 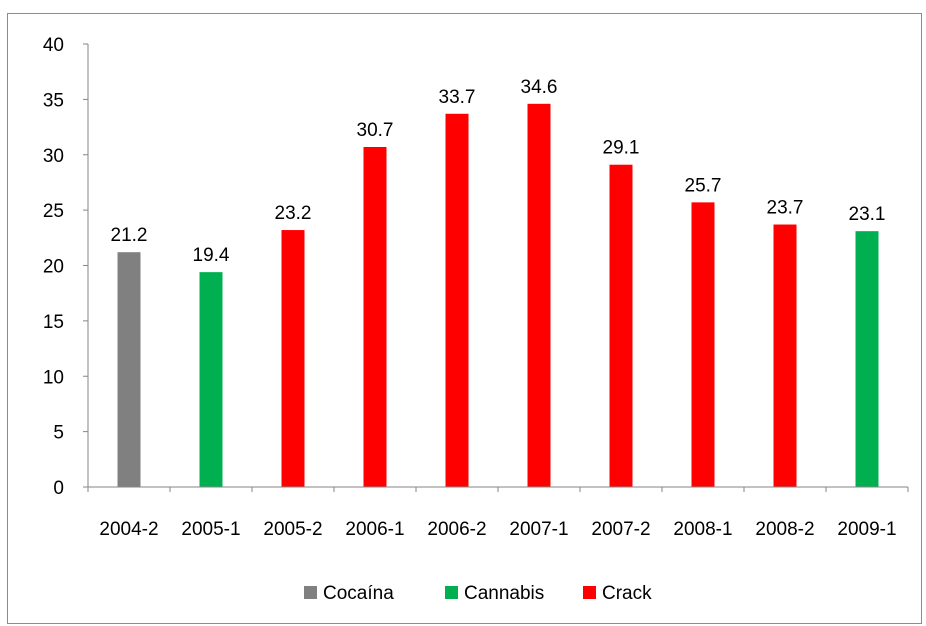 What do you see at coordinates (293, 213) in the screenshot?
I see `data-label: 23.2` at bounding box center [293, 213].